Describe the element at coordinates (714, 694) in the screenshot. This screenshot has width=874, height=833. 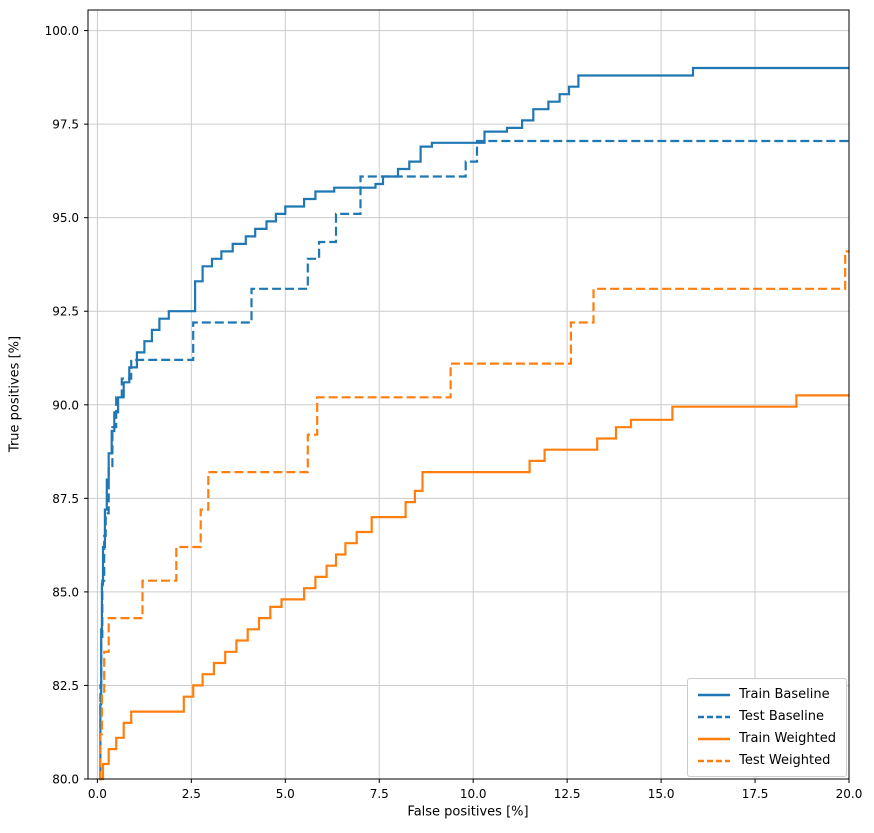
I see `legend-line-sample-train-baseline` at that location.